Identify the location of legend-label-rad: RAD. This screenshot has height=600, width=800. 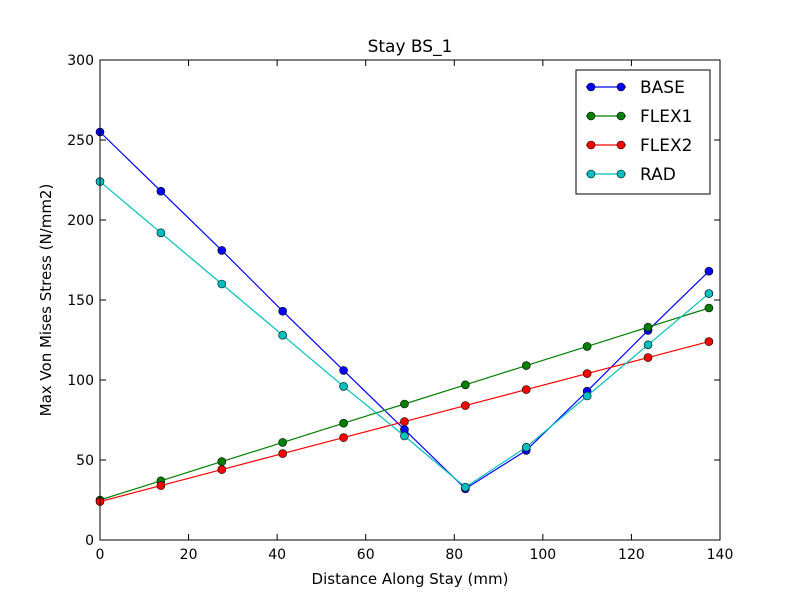
(658, 175).